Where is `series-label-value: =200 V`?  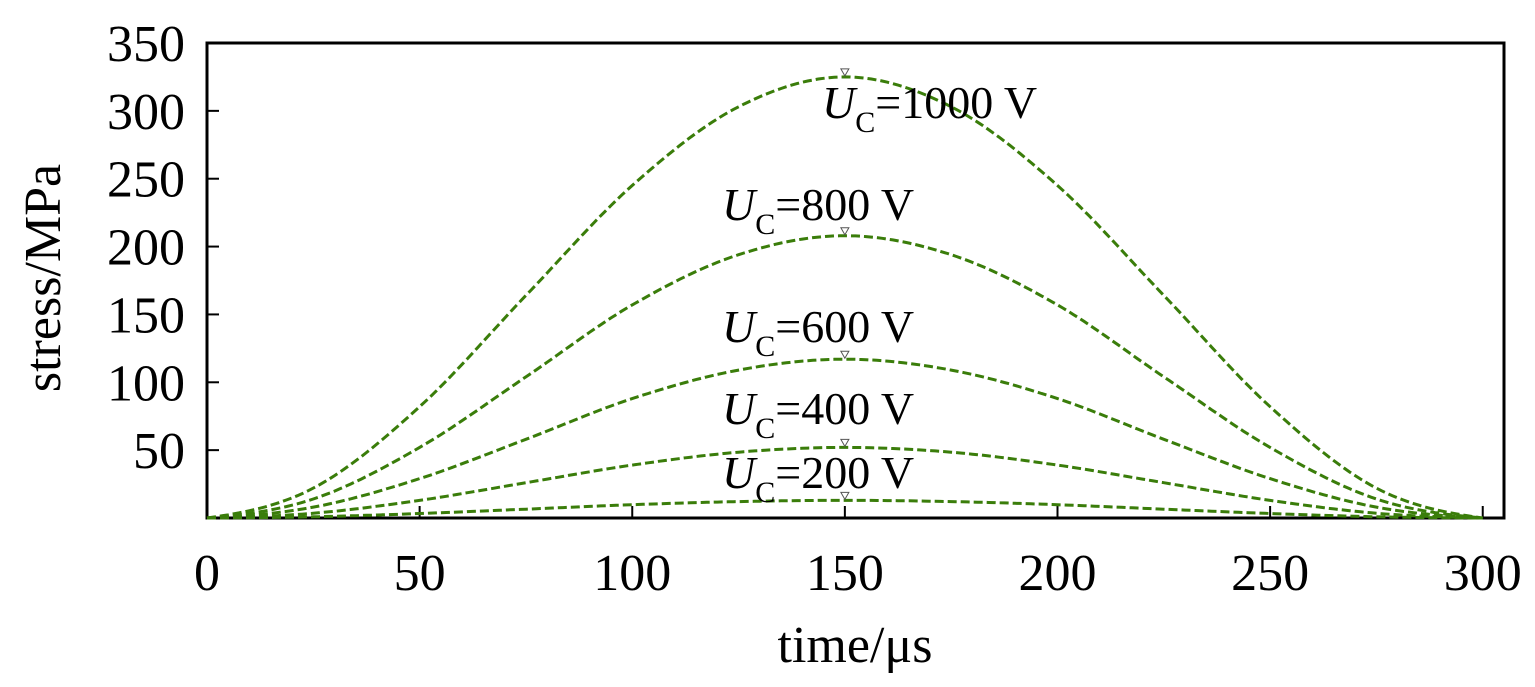
series-label-value: =200 V is located at coordinates (844, 472).